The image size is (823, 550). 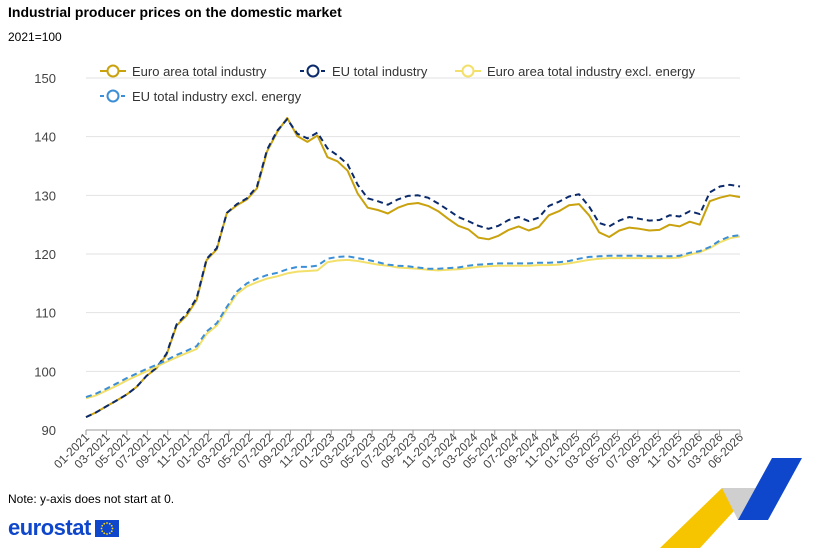 What do you see at coordinates (45, 78) in the screenshot?
I see `y-tick-label: 150` at bounding box center [45, 78].